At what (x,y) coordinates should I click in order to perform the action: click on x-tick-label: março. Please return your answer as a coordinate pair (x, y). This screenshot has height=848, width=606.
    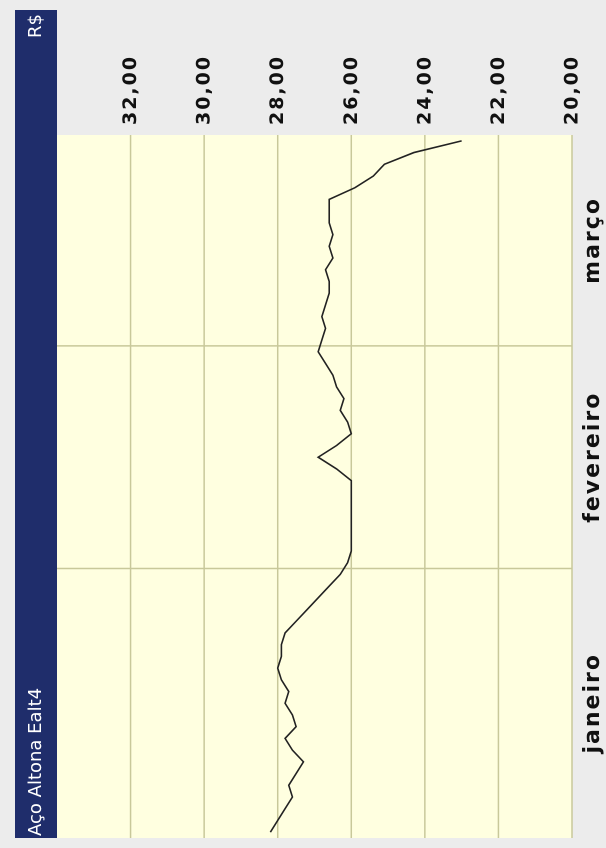
    Looking at the image, I should click on (592, 240).